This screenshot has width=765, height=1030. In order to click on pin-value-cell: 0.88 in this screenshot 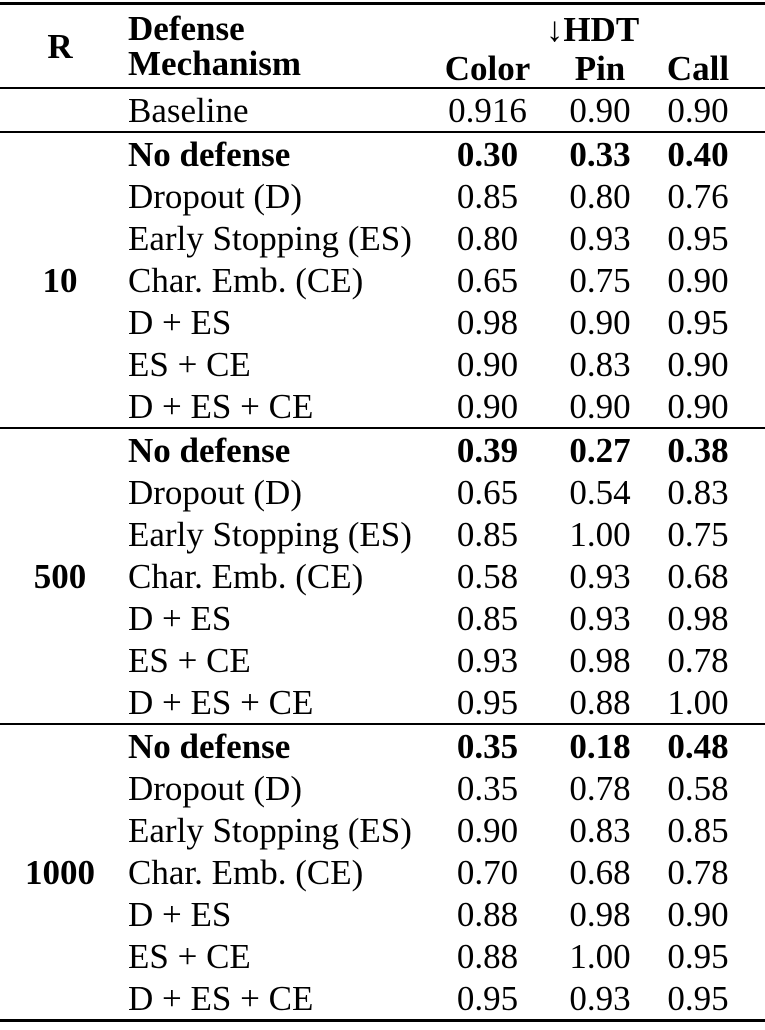, I will do `click(600, 702)`.